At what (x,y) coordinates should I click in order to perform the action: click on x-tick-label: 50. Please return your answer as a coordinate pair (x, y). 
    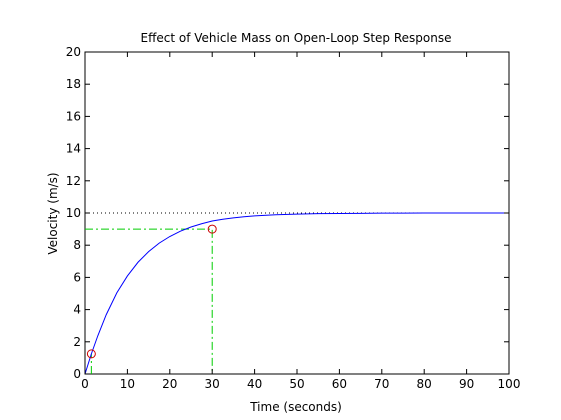
    Looking at the image, I should click on (296, 384).